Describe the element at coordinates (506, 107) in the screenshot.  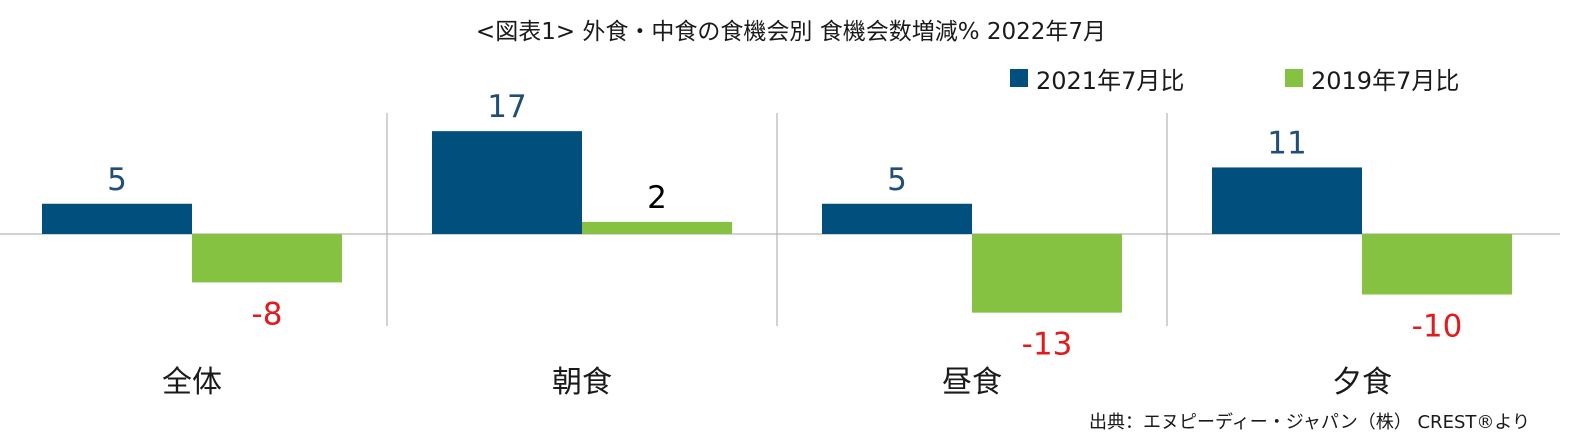
I see `data-label-2021-1: 17` at that location.